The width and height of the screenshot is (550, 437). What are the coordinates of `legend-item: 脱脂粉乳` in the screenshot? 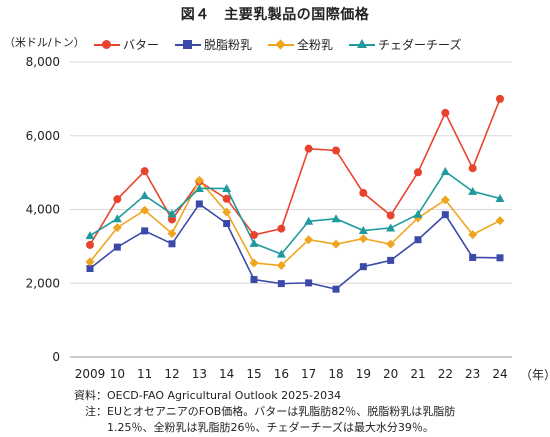 It's located at (213, 44).